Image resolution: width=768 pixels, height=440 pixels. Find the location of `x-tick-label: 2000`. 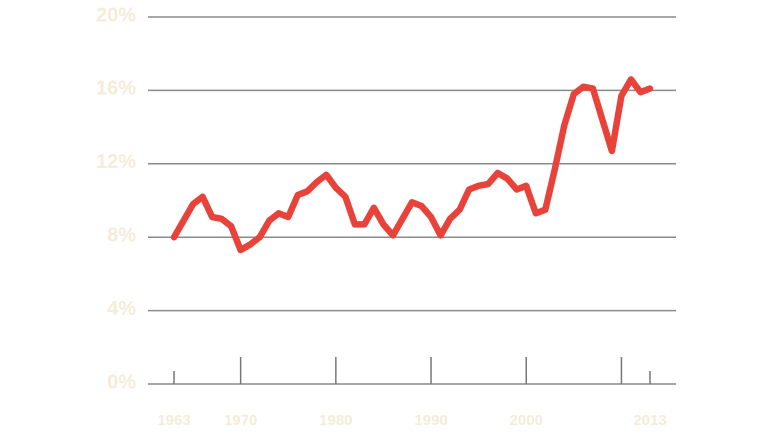

x-tick-label: 2000 is located at coordinates (526, 420).